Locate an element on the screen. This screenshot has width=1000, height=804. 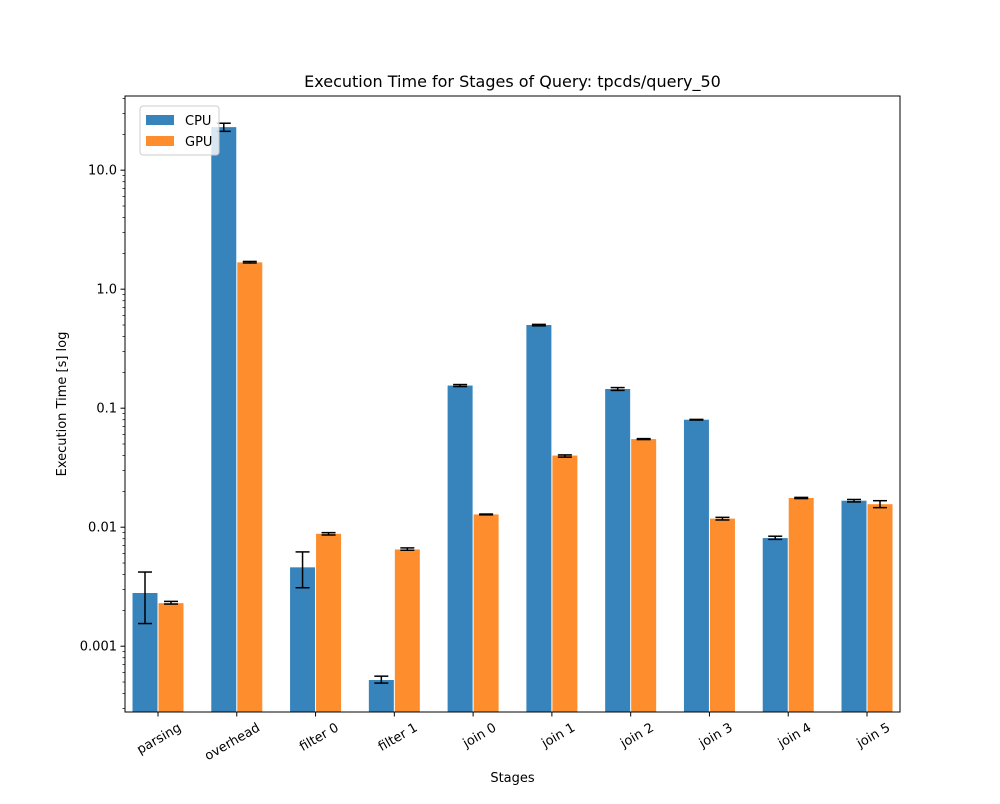
legend-label-gpu: GPU is located at coordinates (198, 142).